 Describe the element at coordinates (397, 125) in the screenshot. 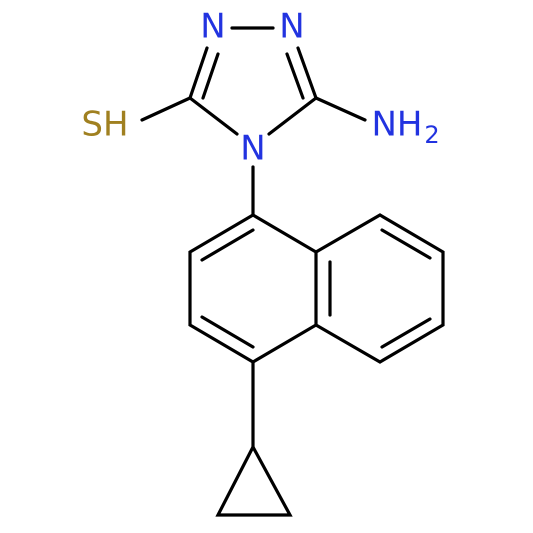

I see `atom-label: NH` at that location.